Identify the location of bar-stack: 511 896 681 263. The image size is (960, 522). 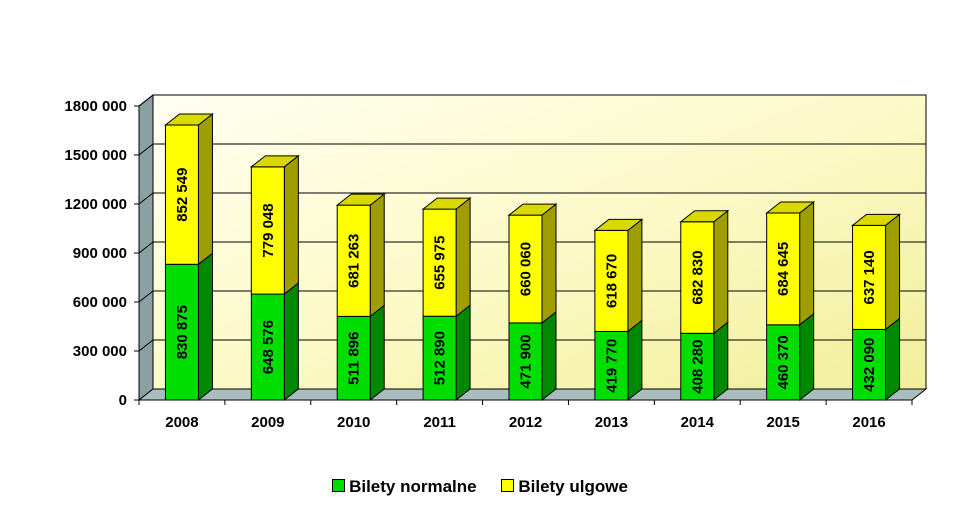
(360, 297).